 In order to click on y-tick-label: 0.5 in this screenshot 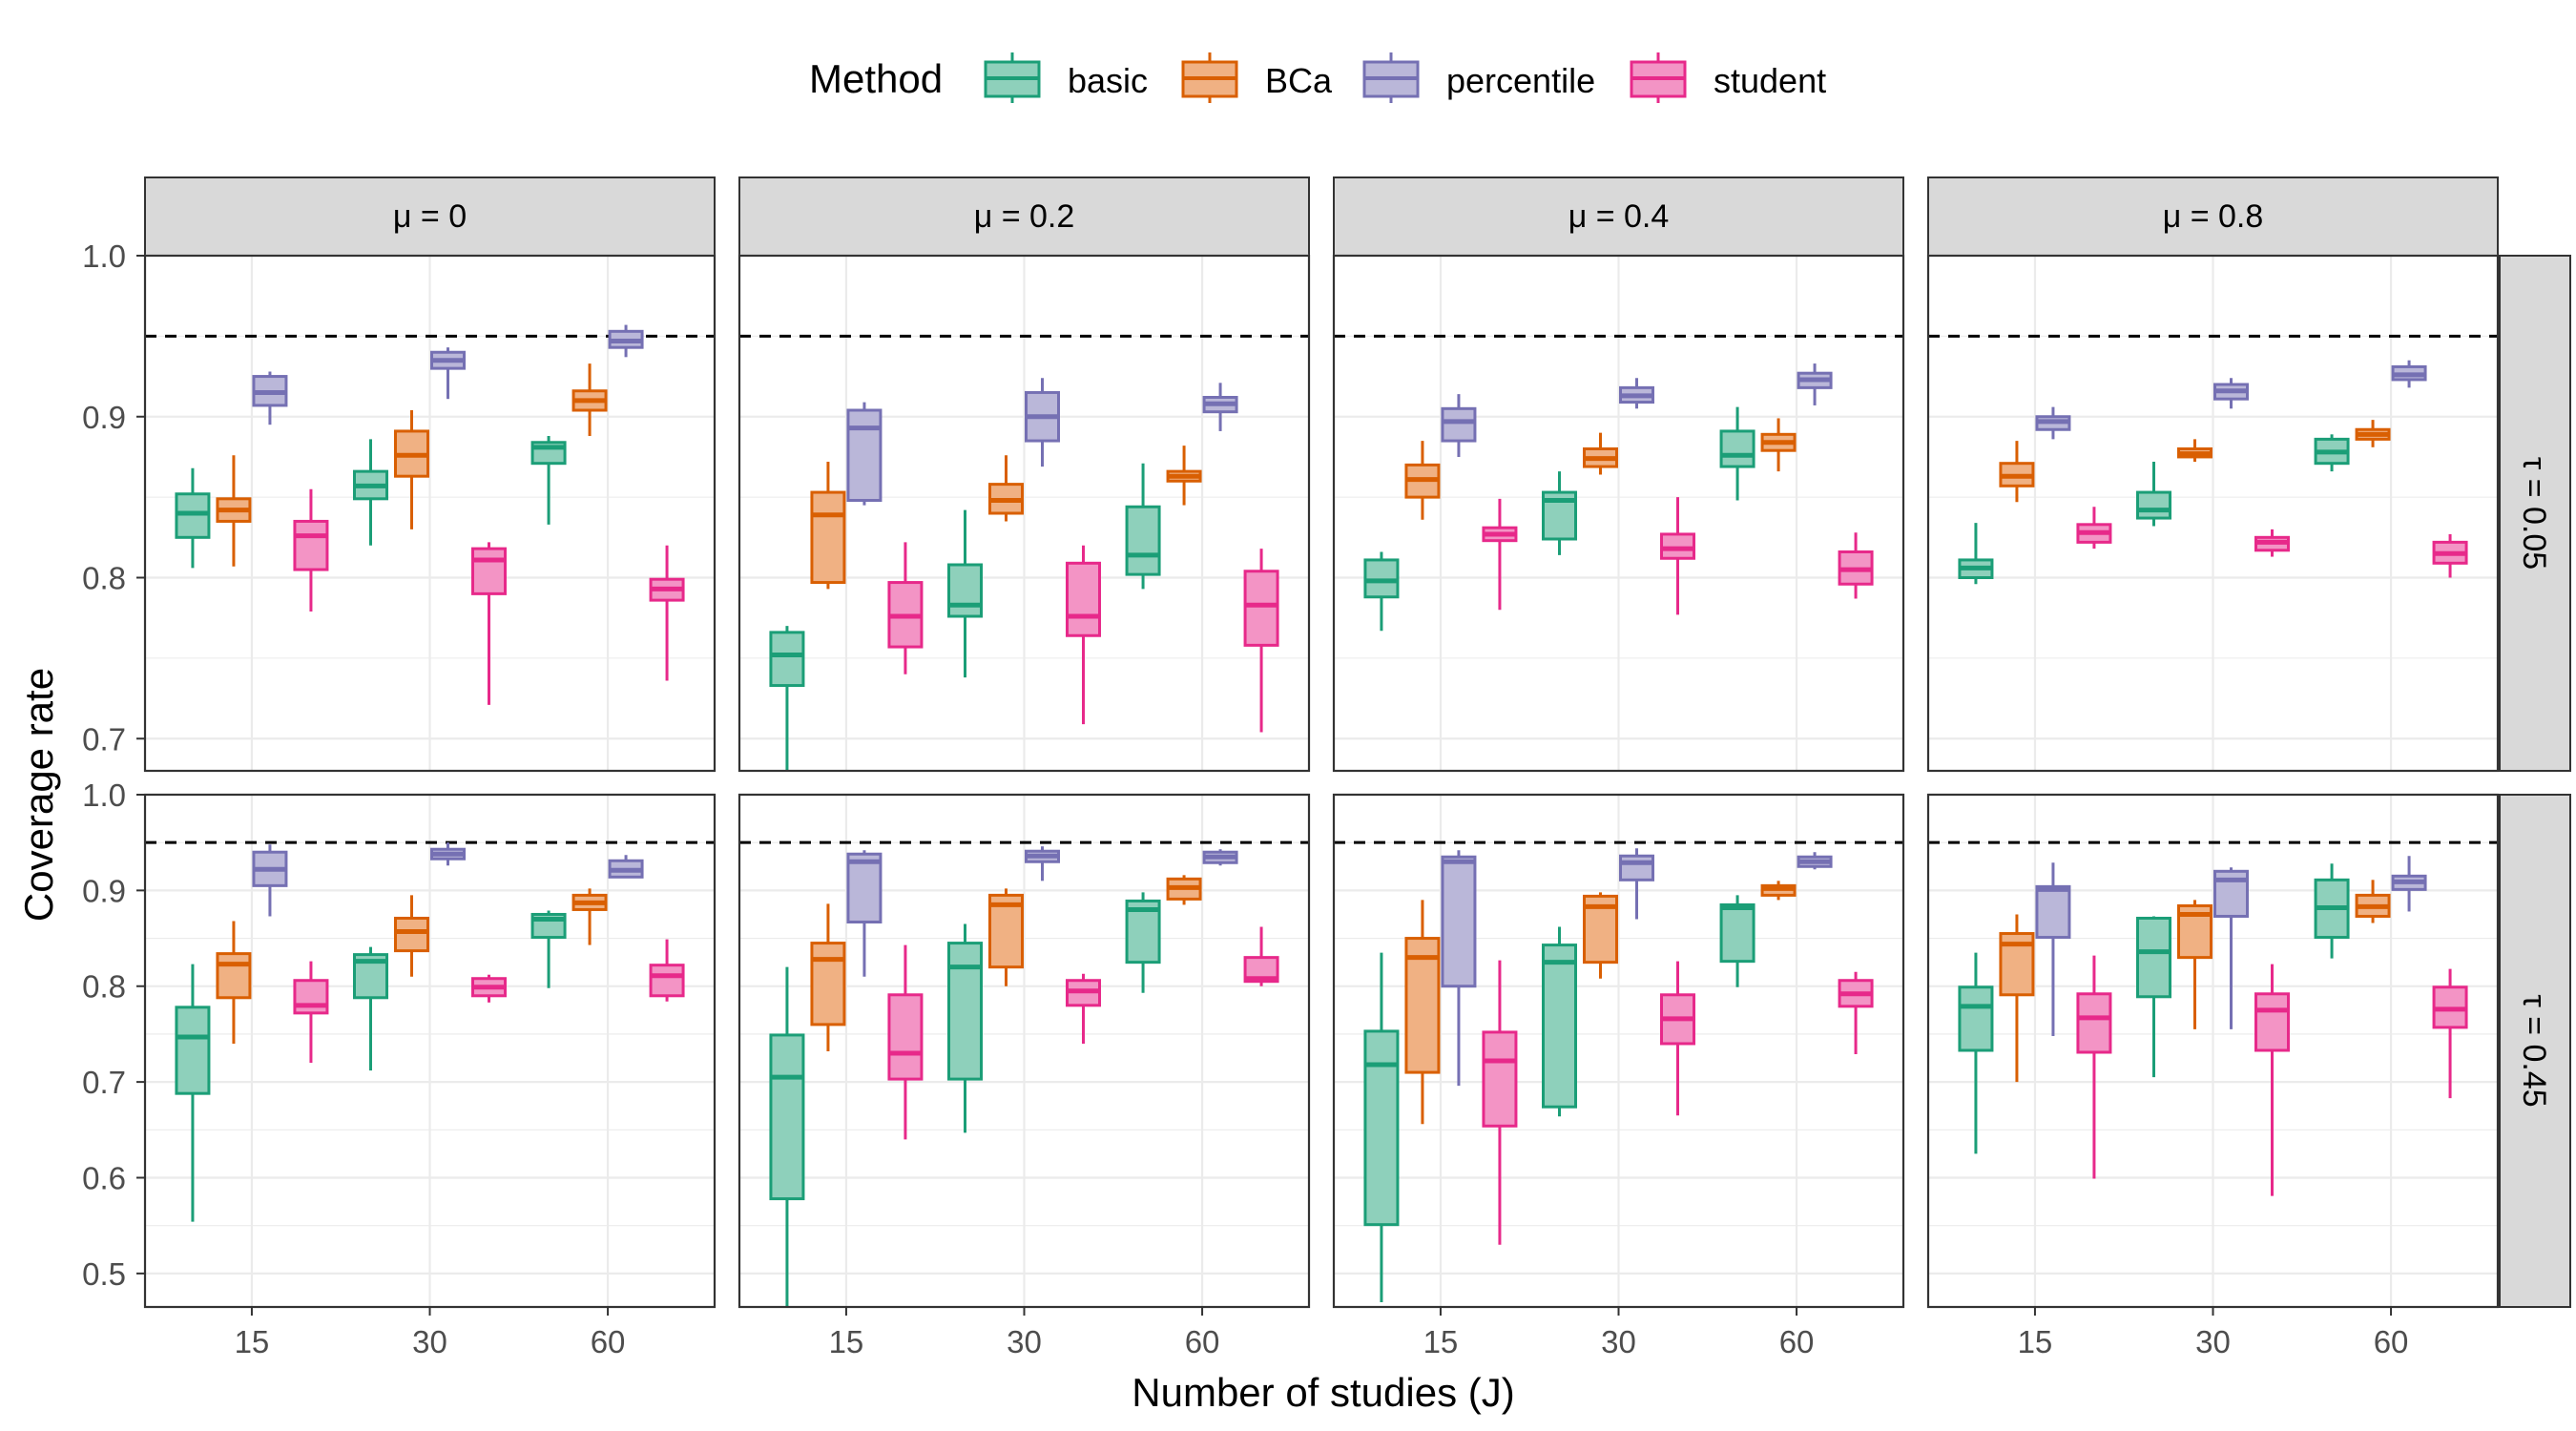, I will do `click(104, 1274)`.